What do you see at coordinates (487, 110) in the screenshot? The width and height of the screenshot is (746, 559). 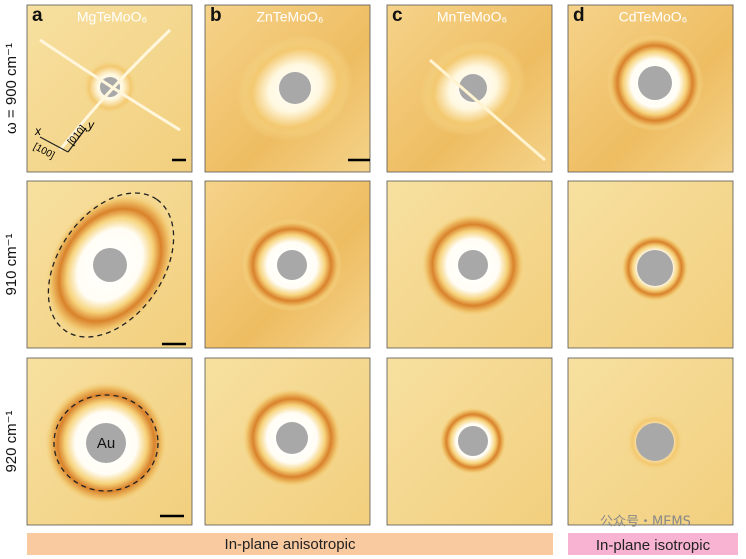 I see `streak` at bounding box center [487, 110].